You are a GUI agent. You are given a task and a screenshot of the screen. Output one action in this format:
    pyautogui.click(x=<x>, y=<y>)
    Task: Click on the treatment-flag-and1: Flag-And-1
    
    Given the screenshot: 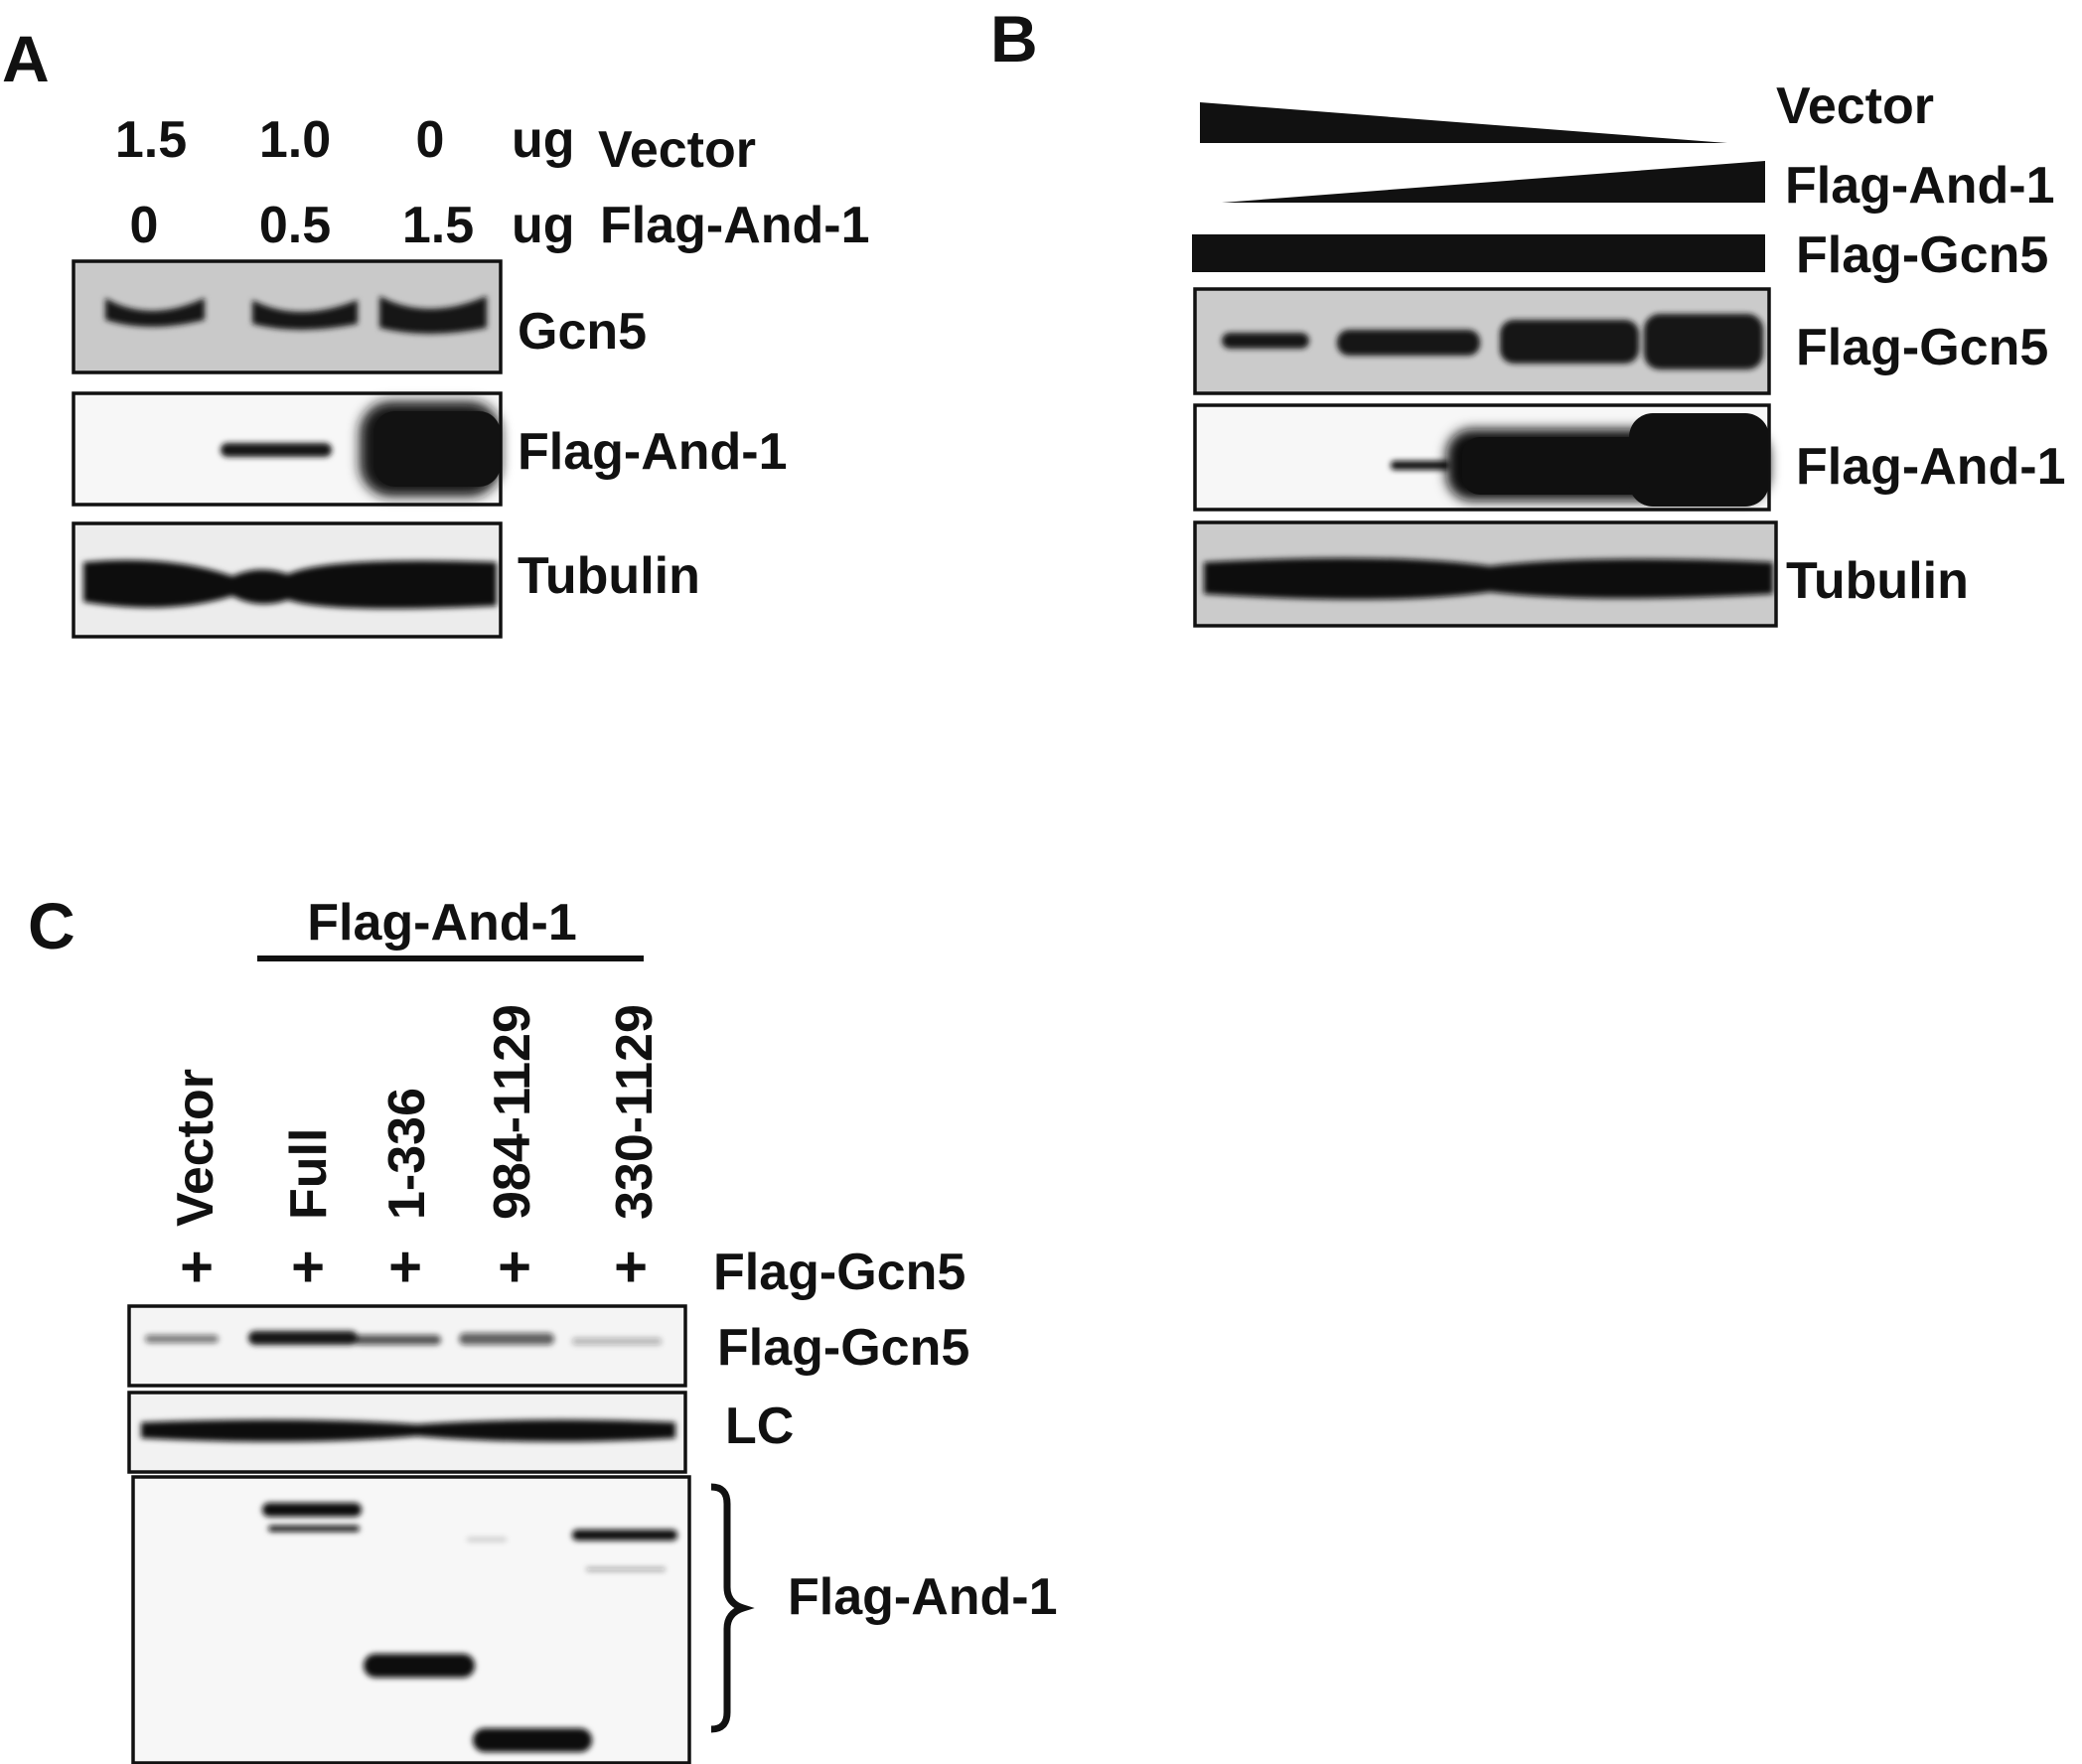 What is the action you would take?
    pyautogui.click(x=1920, y=186)
    